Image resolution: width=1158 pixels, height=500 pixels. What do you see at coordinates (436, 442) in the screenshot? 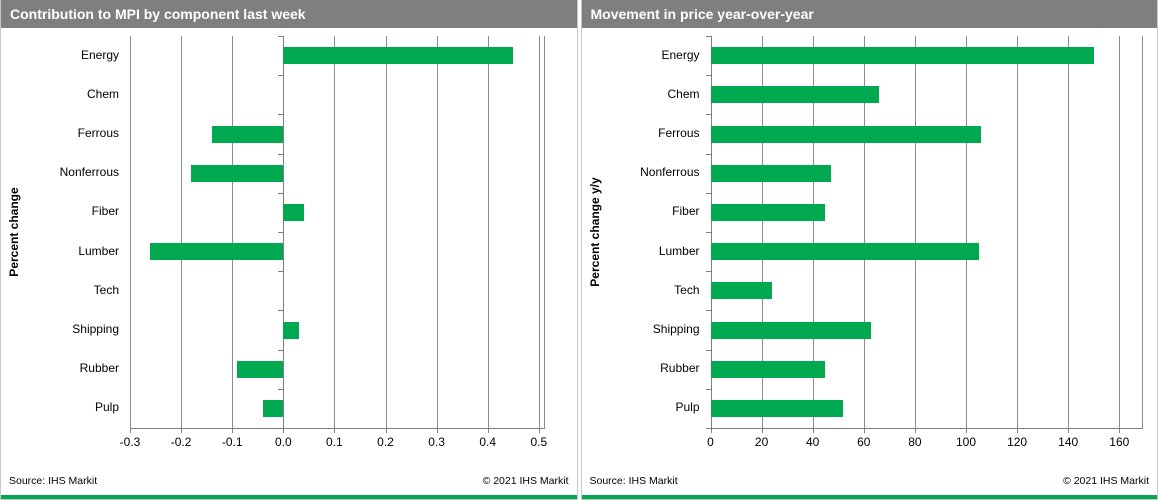
I see `x-tick-label: 0.3` at bounding box center [436, 442].